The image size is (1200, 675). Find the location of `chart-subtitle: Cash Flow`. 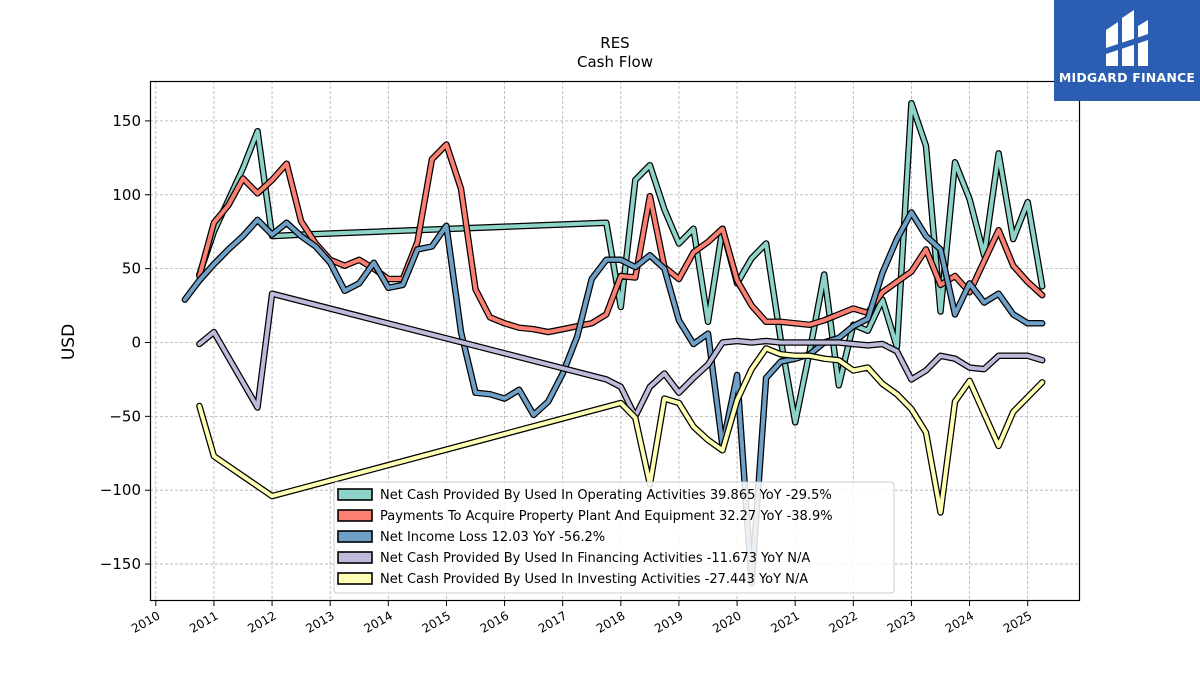

chart-subtitle: Cash Flow is located at coordinates (615, 62).